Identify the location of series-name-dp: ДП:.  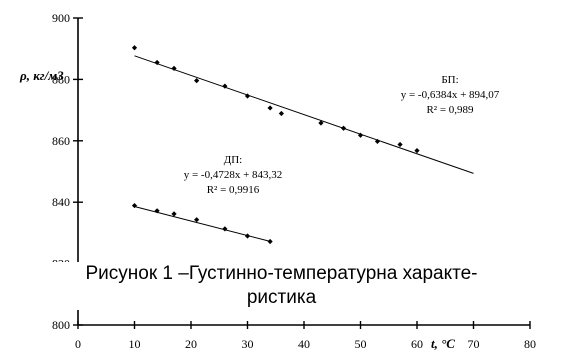
(233, 160).